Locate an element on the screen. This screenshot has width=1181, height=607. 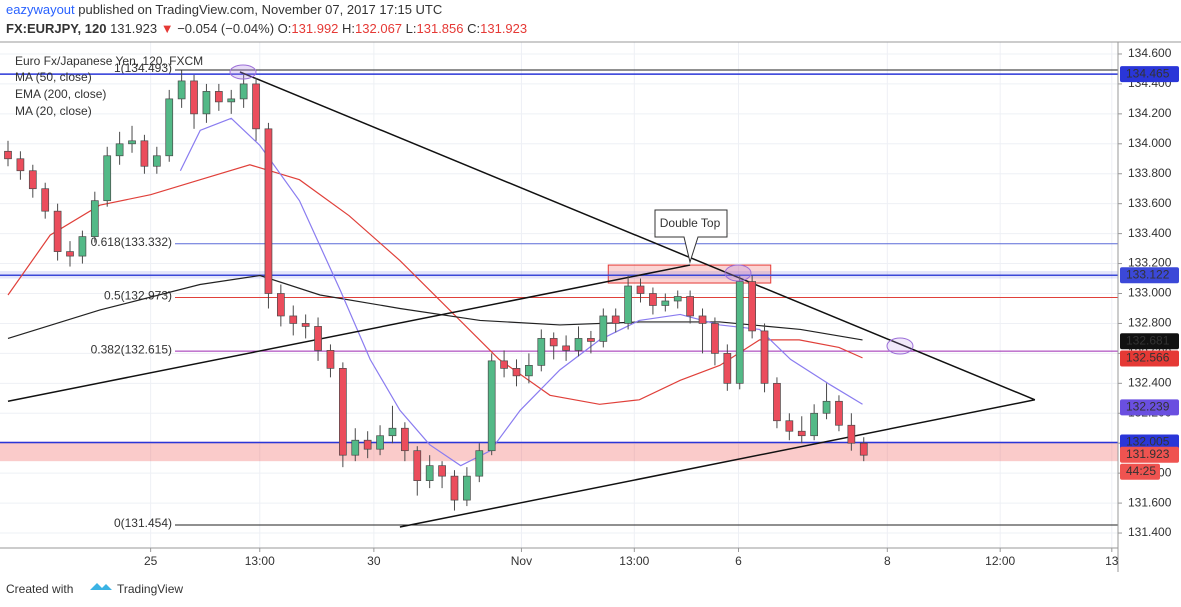
legend-entry: MA (20, close) is located at coordinates (53, 111).